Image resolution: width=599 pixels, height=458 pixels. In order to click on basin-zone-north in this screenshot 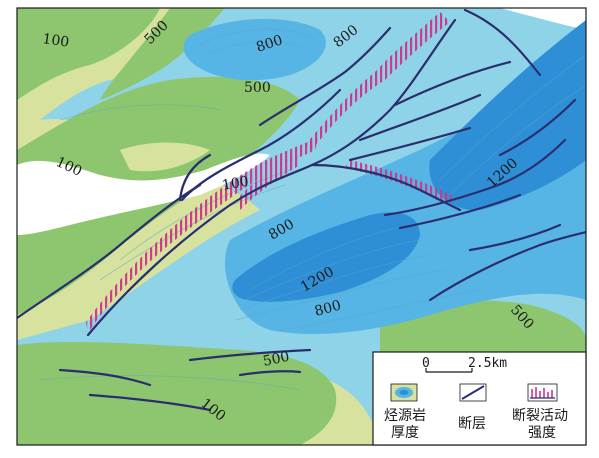, I will do `click(254, 49)`.